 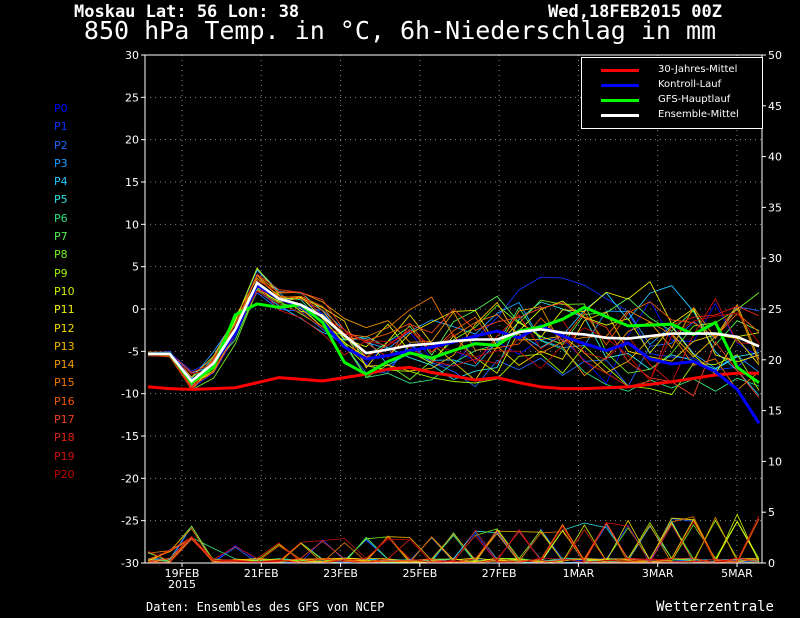 What do you see at coordinates (61, 163) in the screenshot?
I see `member-label: P3` at bounding box center [61, 163].